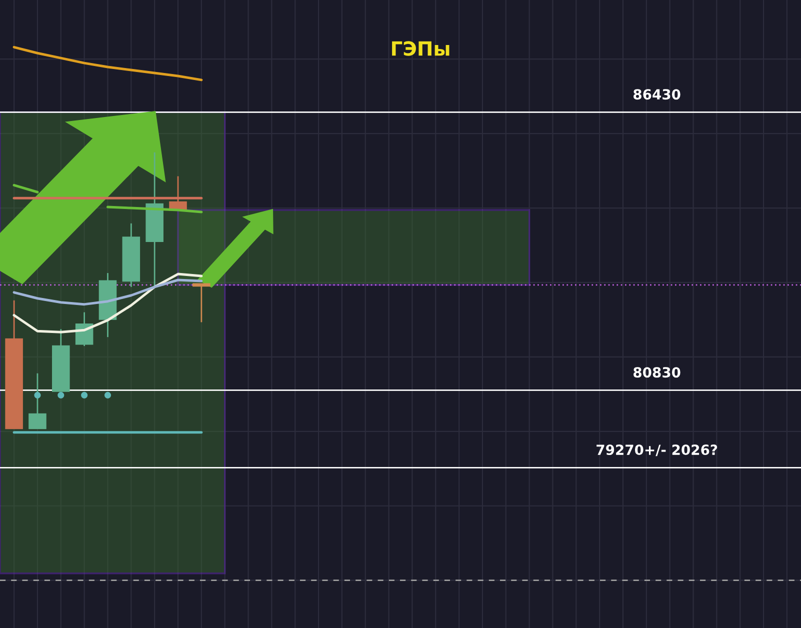 This screenshot has width=801, height=628. What do you see at coordinates (657, 372) in the screenshot?
I see `ref-line-label: 80830` at bounding box center [657, 372].